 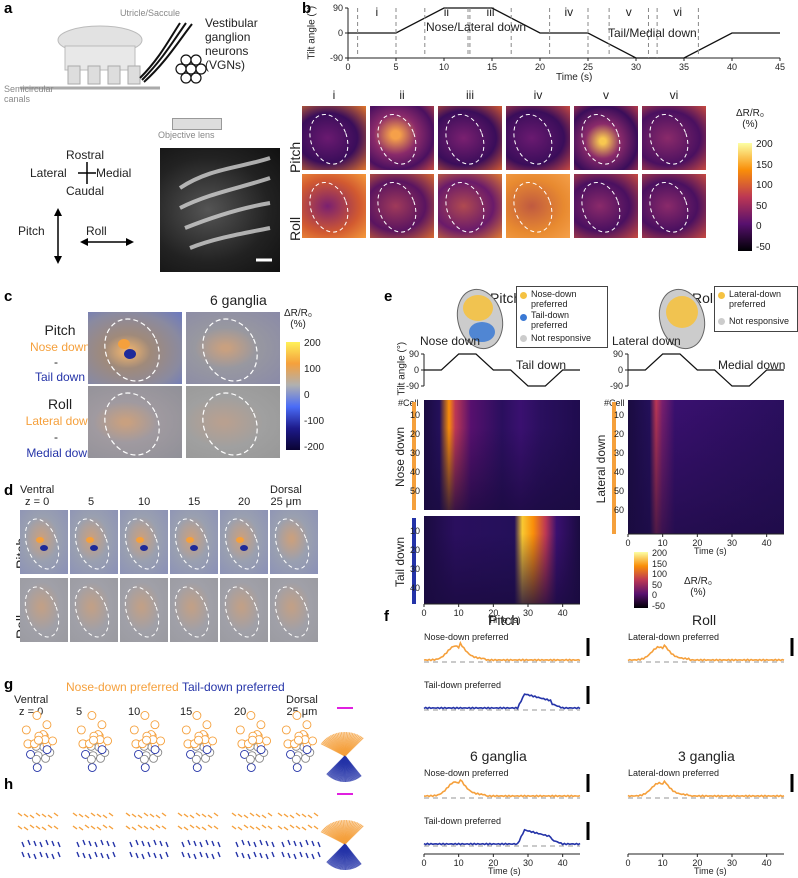 I want to click on b-xtick-label: 25, so click(x=588, y=67).